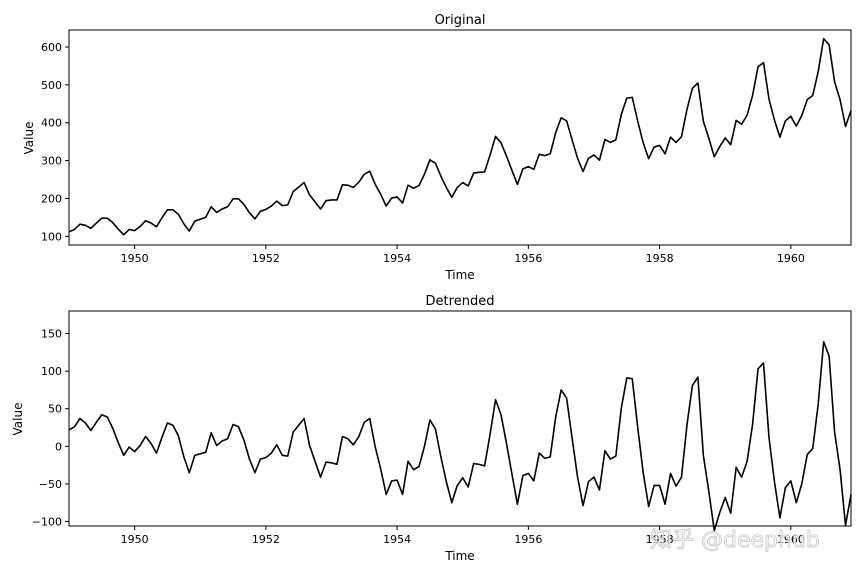 Image resolution: width=864 pixels, height=580 pixels. Describe the element at coordinates (459, 275) in the screenshot. I see `x-axis-label-original: Time` at that location.